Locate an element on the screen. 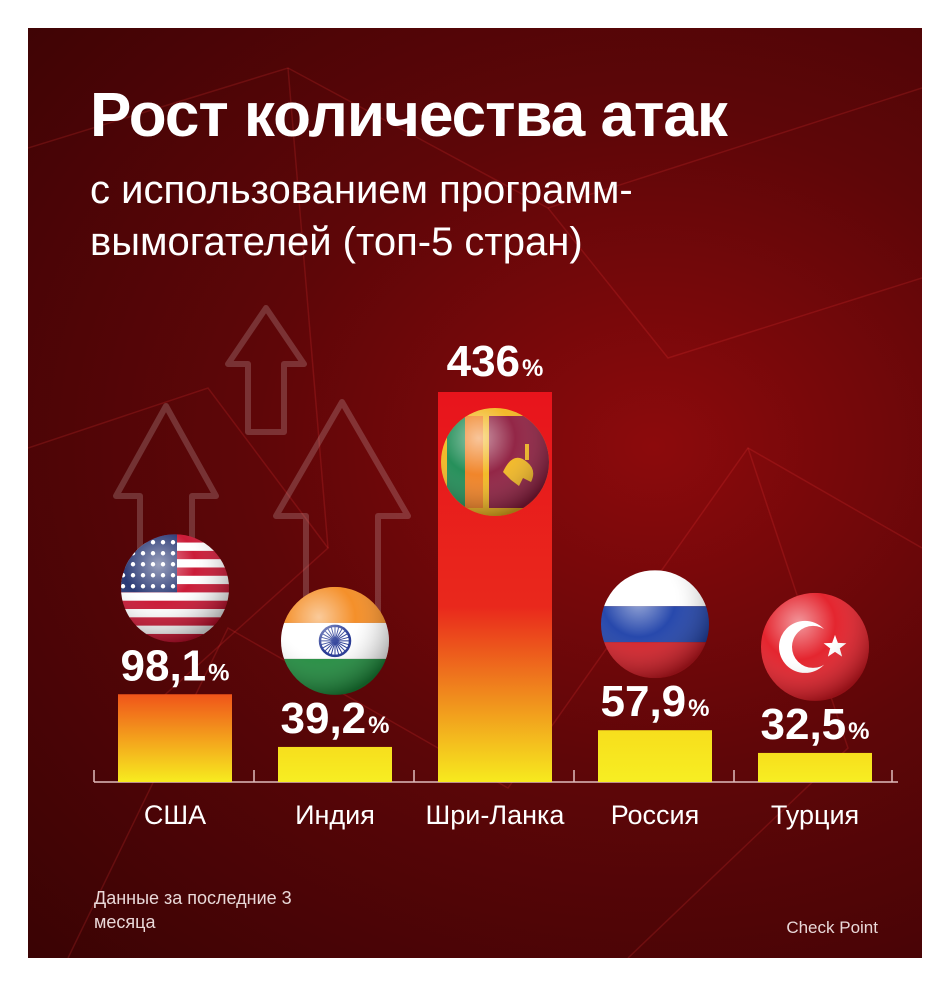 The image size is (951, 990). india-flag-icon is located at coordinates (335, 640).